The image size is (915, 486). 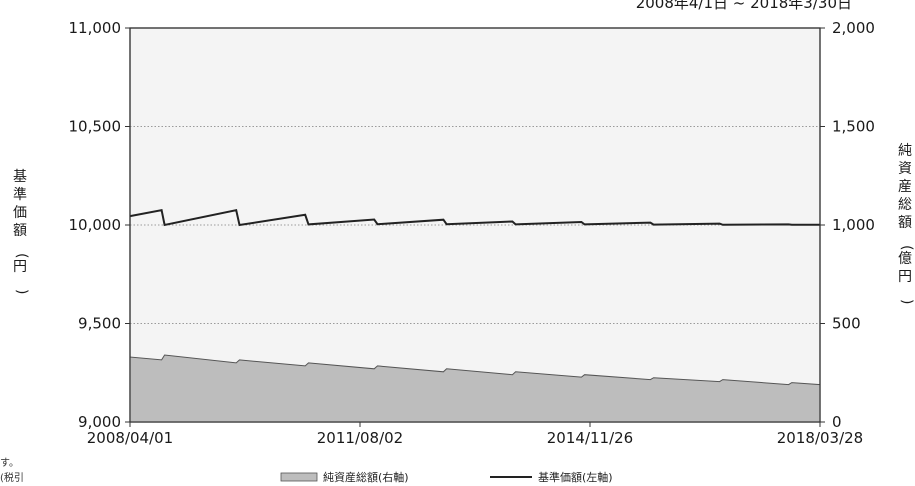 What do you see at coordinates (820, 438) in the screenshot?
I see `x-tick-label: 2018/03/28` at bounding box center [820, 438].